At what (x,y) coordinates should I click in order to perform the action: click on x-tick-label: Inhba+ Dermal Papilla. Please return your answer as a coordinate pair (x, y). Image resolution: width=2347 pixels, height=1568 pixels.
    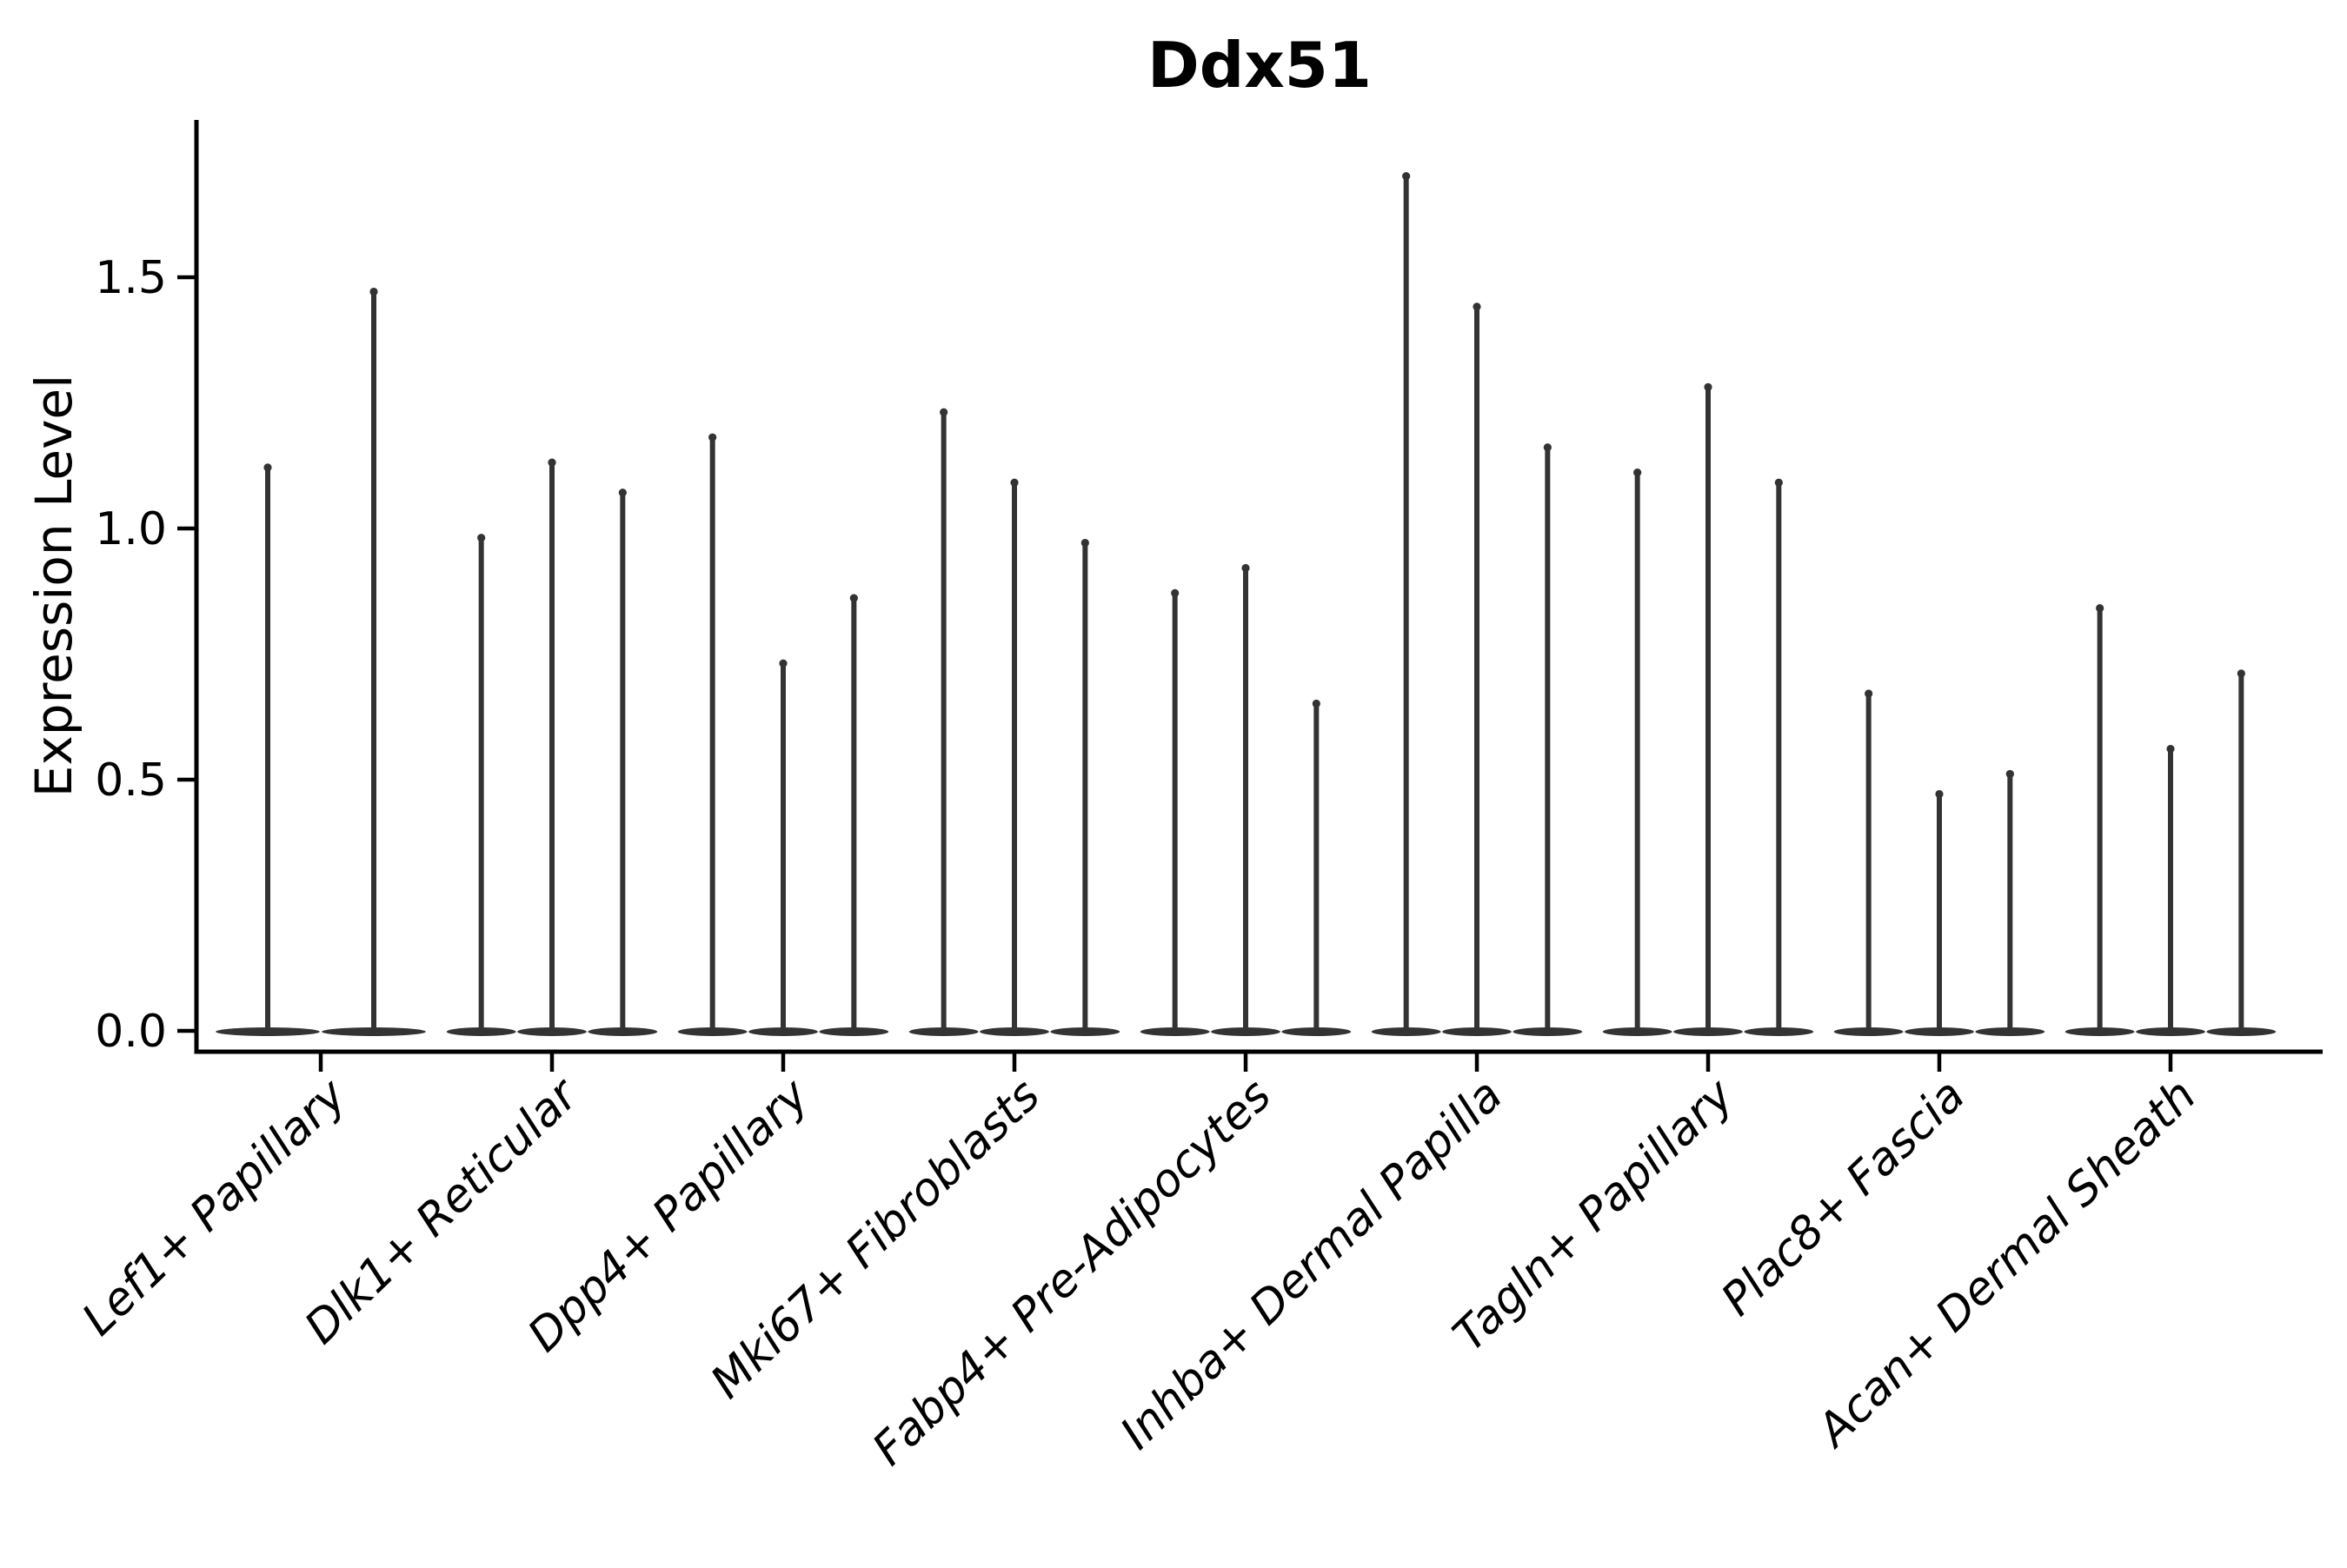
    Looking at the image, I should click on (1312, 1264).